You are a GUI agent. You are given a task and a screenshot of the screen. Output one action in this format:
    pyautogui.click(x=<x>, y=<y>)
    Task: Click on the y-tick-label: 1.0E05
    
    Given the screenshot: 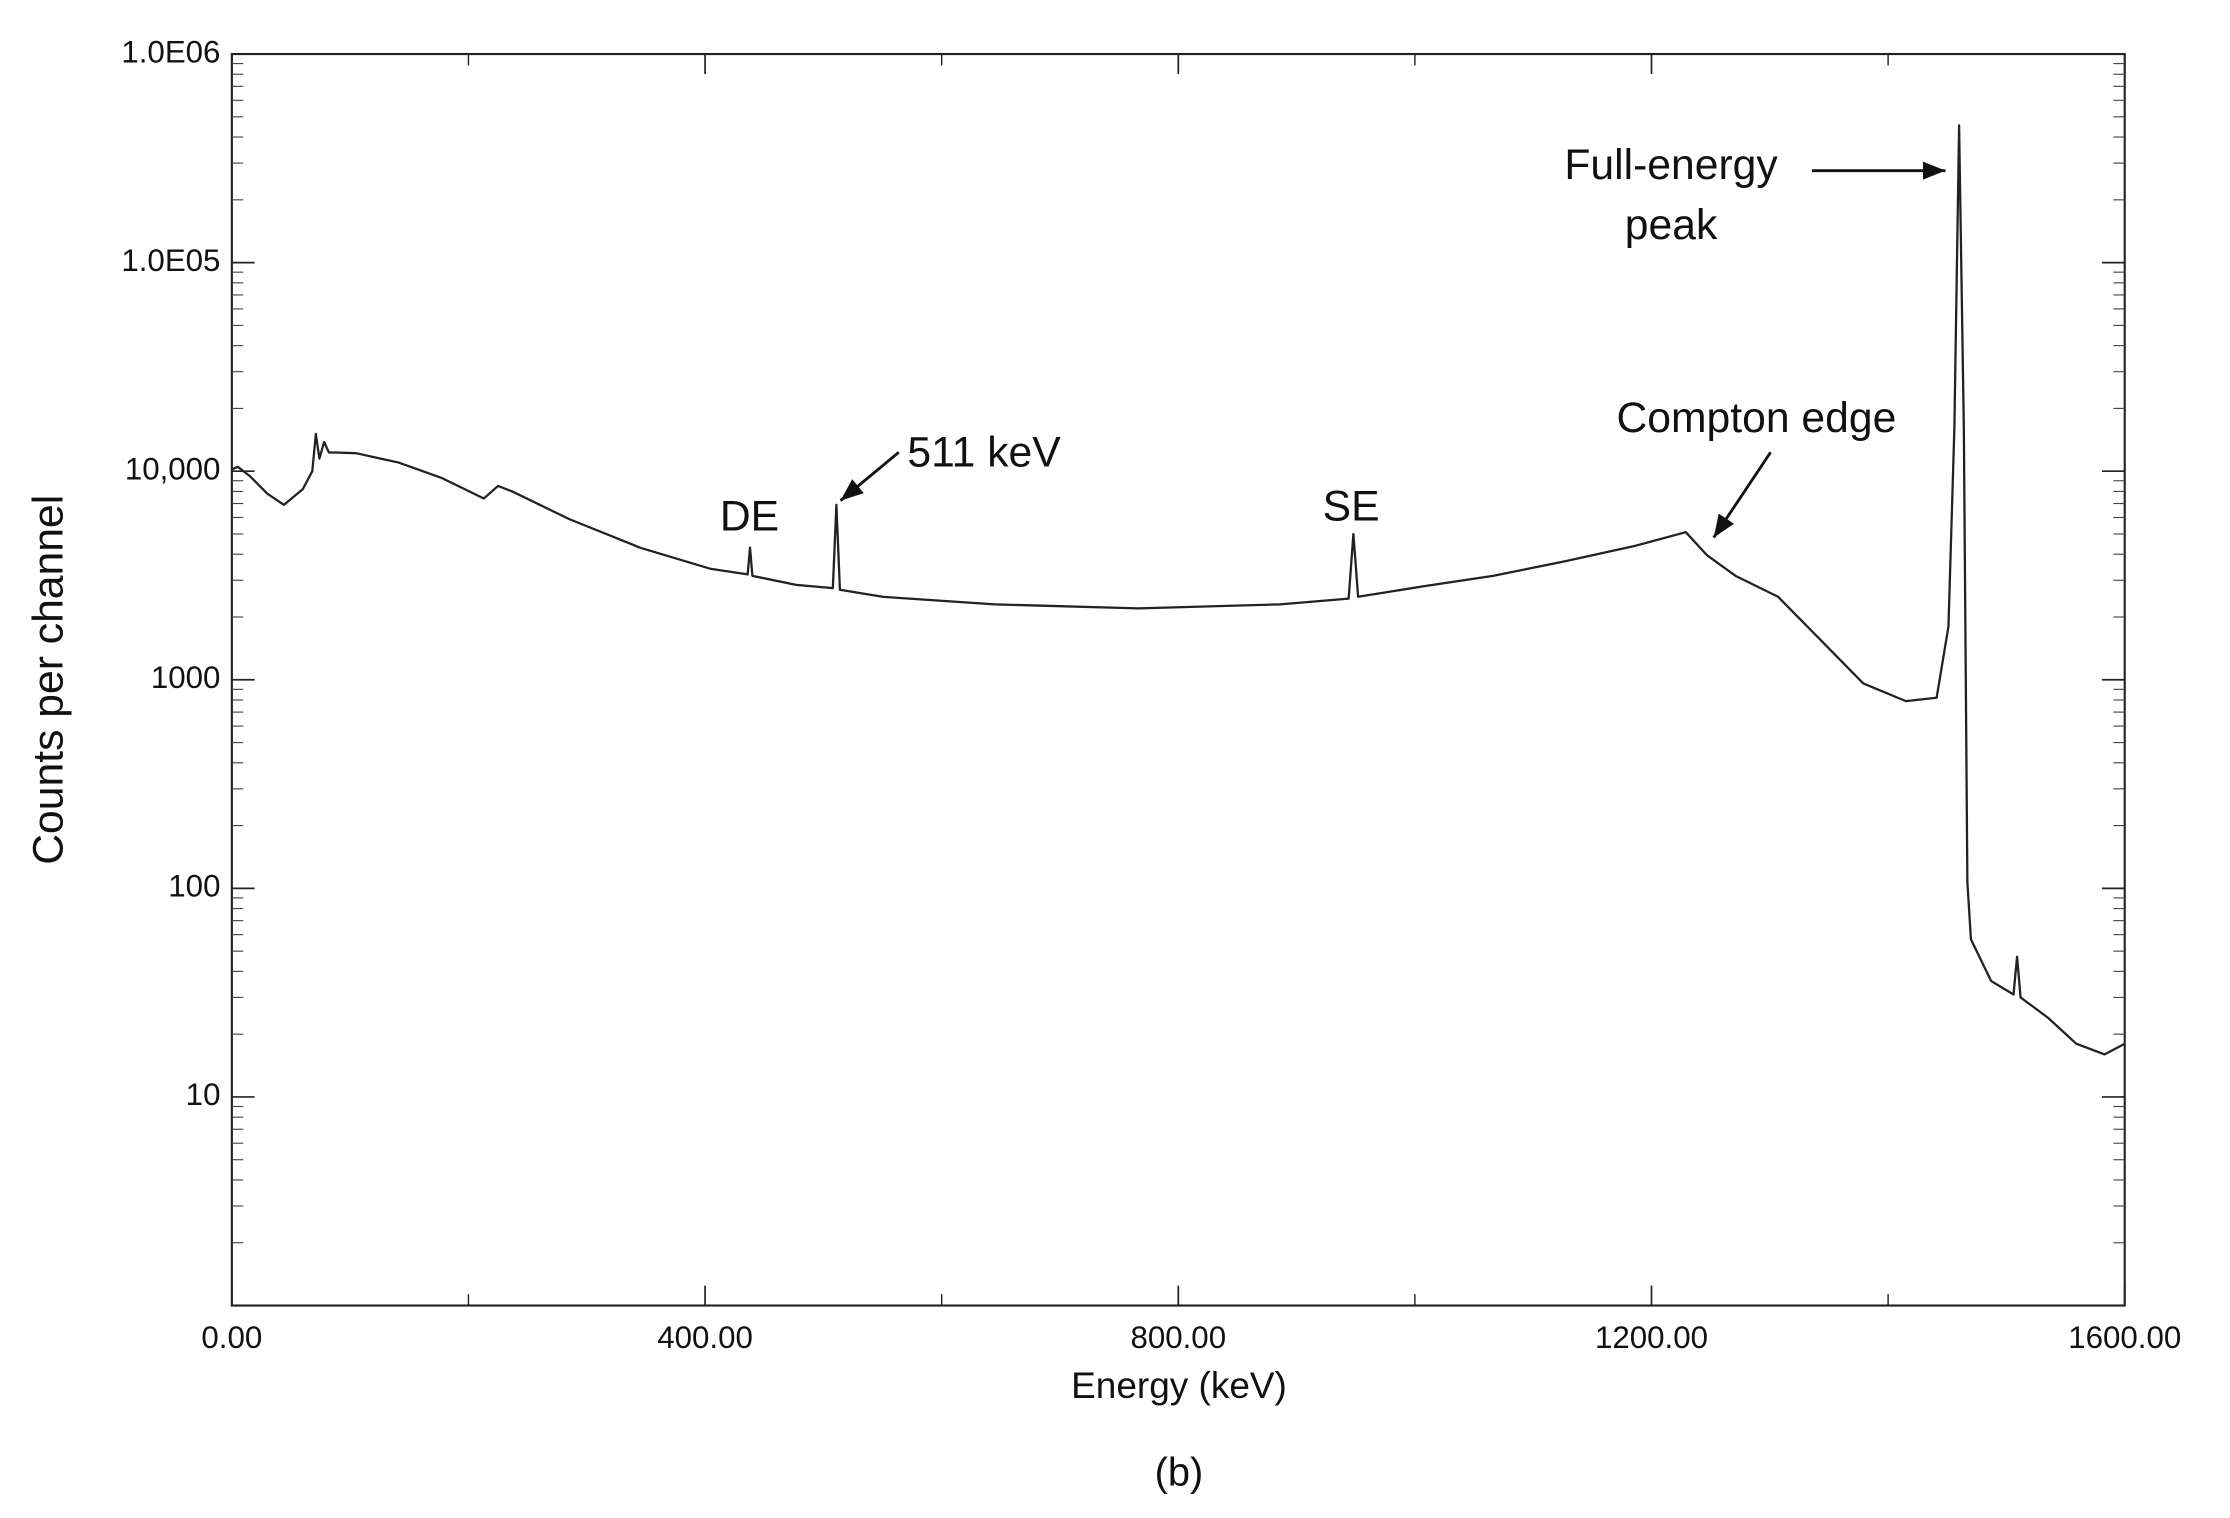 What is the action you would take?
    pyautogui.click(x=170, y=260)
    